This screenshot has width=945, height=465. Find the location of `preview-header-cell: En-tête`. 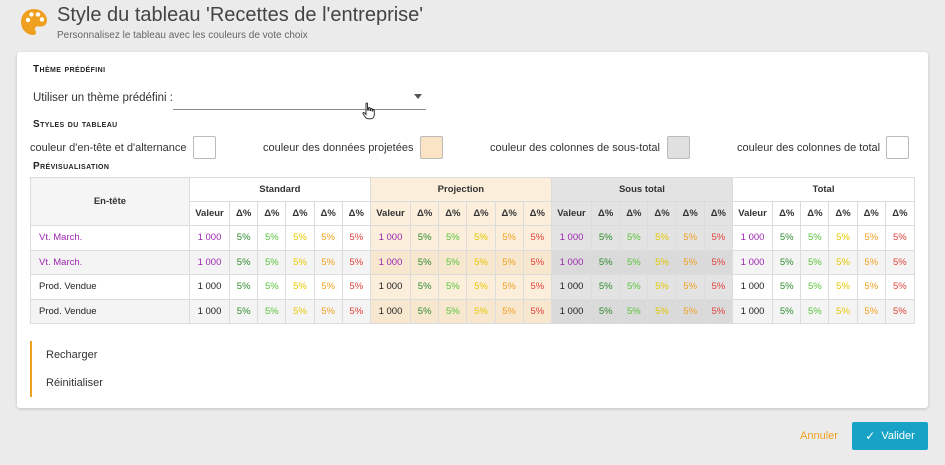

preview-header-cell: En-tête is located at coordinates (110, 201).